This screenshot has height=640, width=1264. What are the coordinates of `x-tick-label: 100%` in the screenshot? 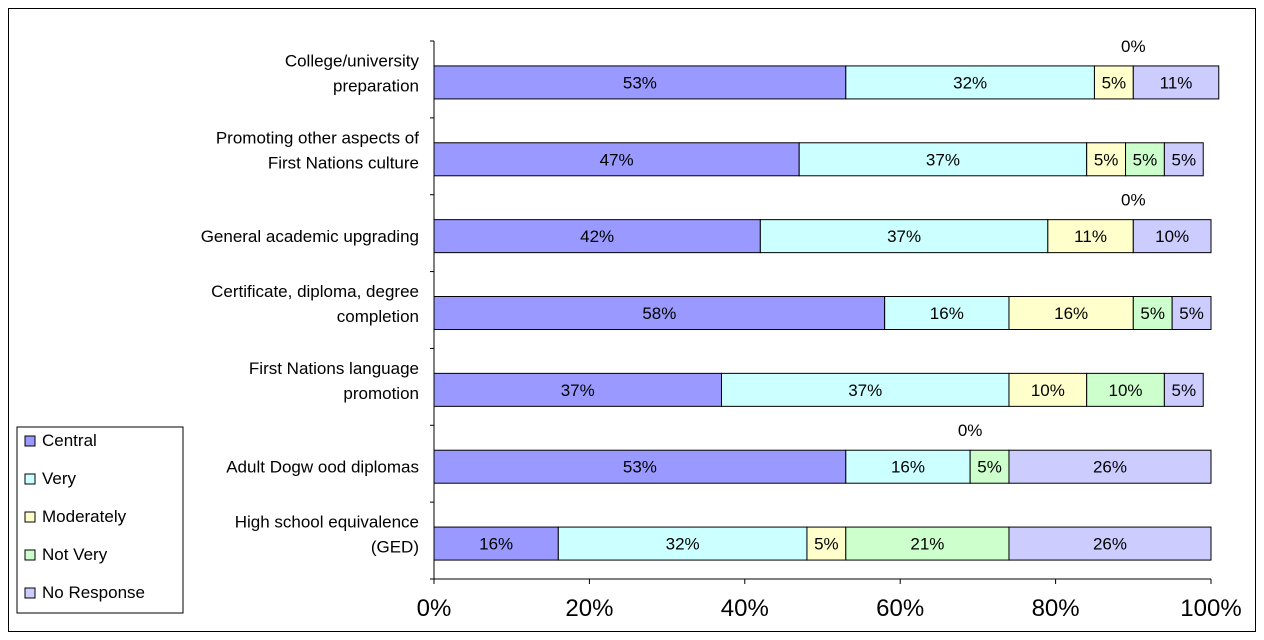 It's located at (1210, 608).